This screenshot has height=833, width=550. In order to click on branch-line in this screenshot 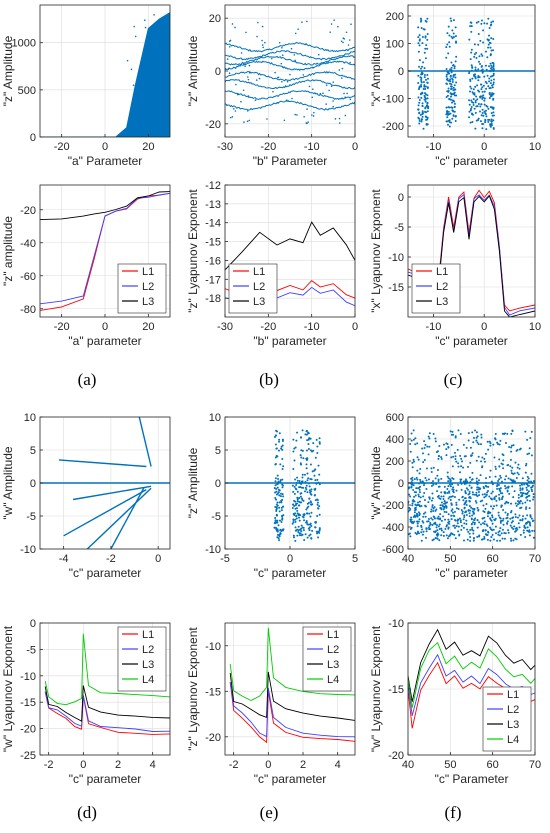, I will do `click(290, 47)`.